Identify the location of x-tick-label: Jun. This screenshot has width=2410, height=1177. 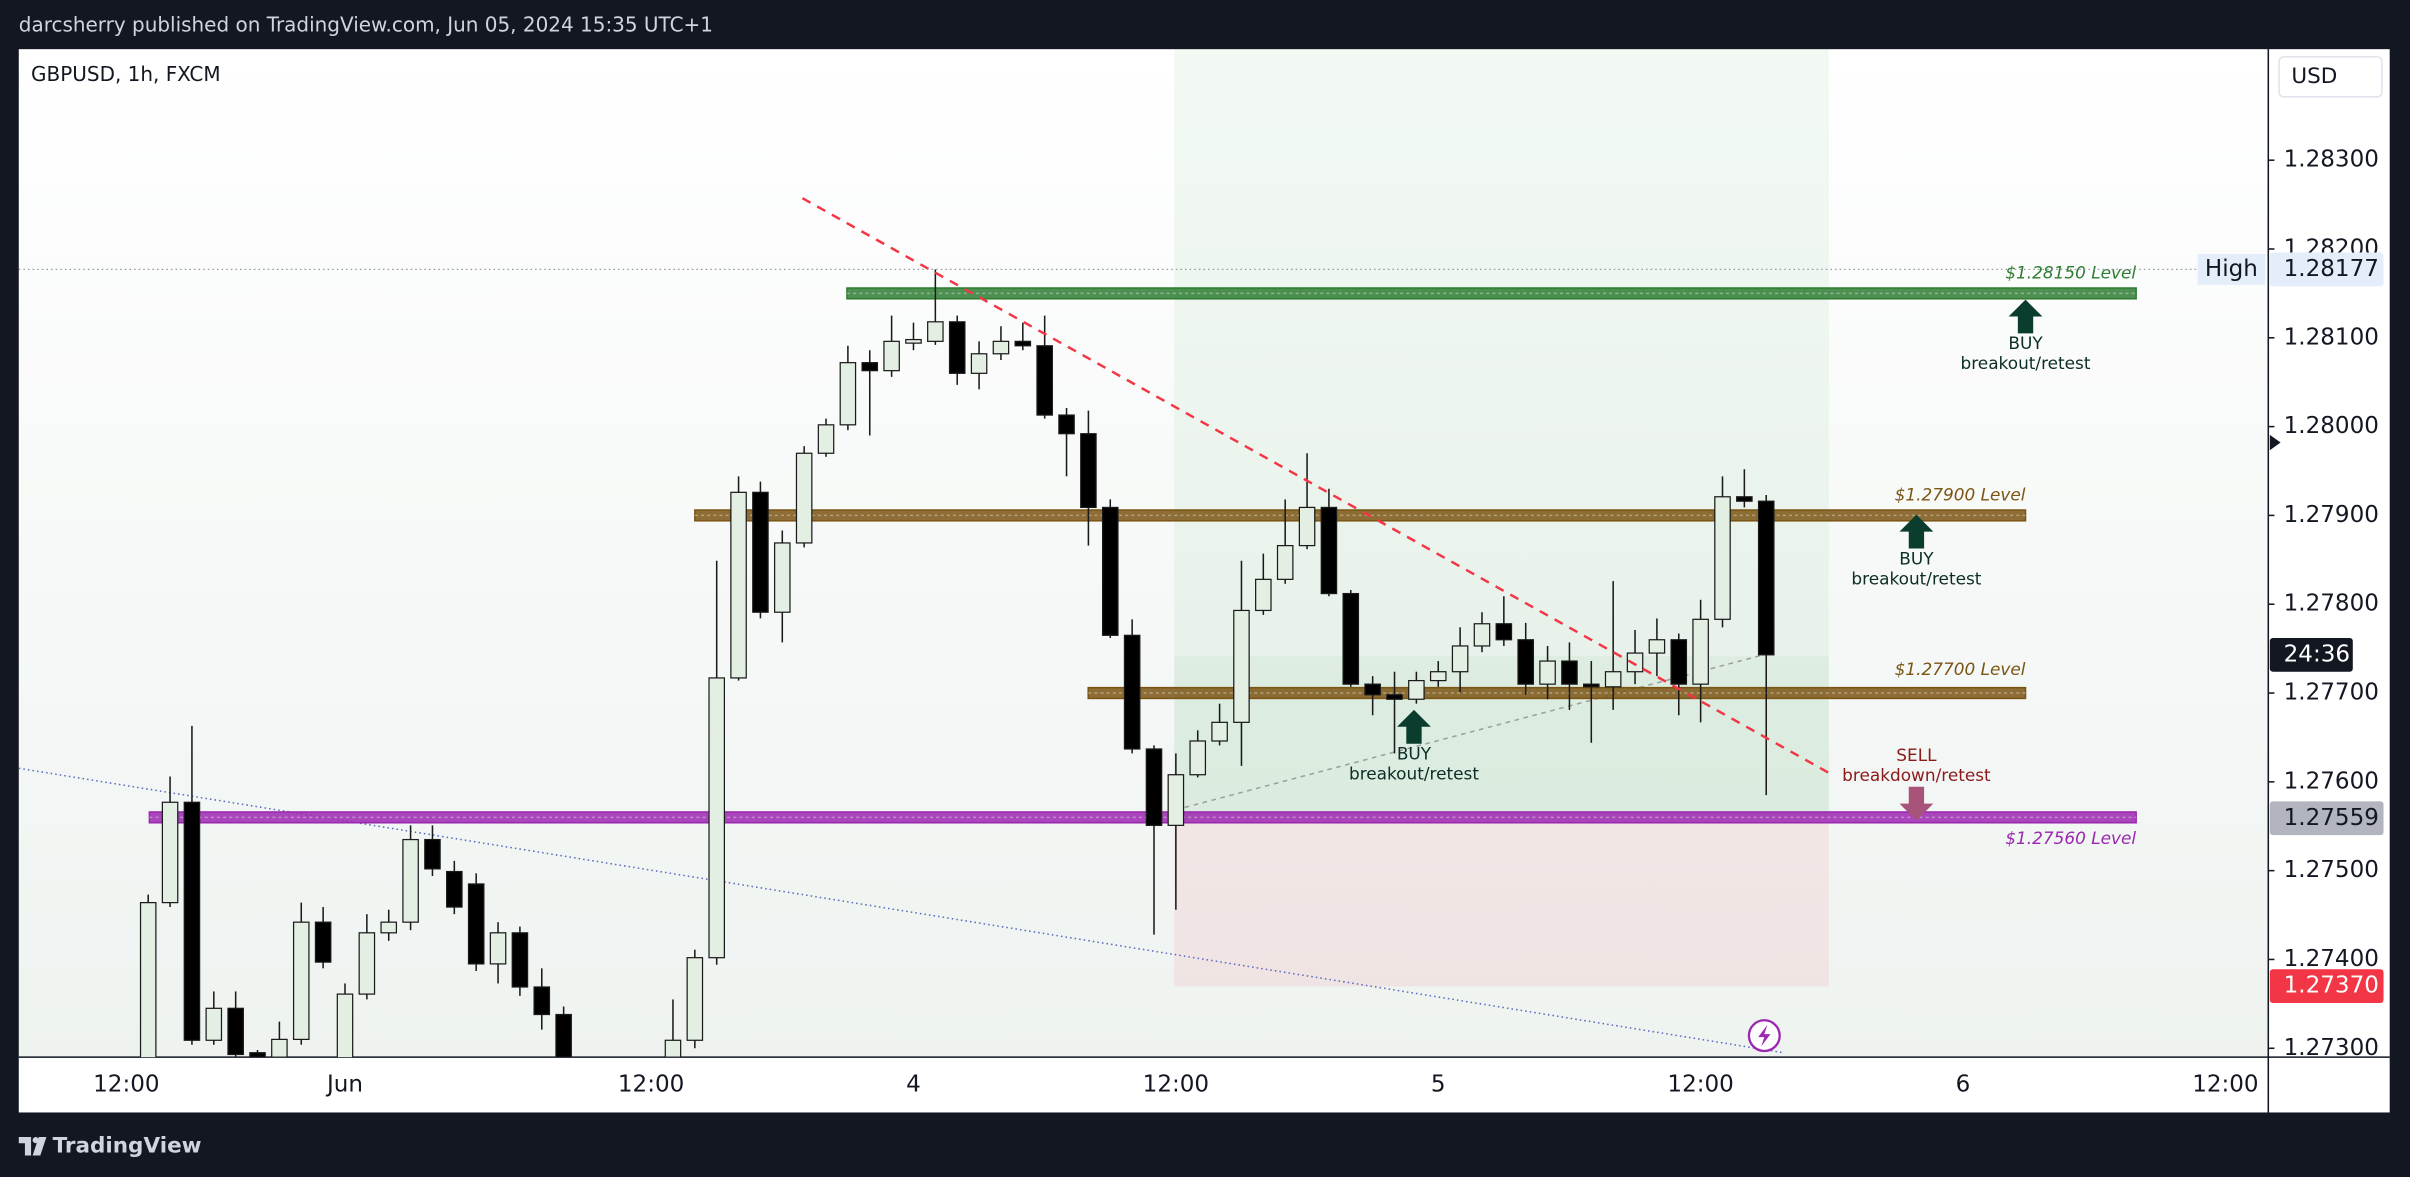
(344, 1084).